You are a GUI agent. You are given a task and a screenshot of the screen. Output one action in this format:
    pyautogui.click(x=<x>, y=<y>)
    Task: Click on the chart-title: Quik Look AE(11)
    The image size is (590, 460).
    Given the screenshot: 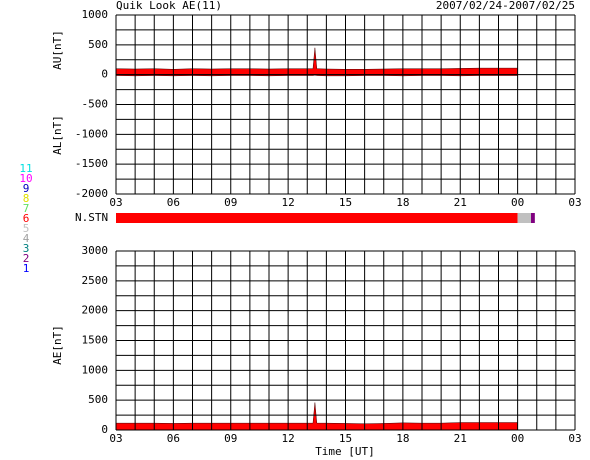 What is the action you would take?
    pyautogui.click(x=169, y=6)
    